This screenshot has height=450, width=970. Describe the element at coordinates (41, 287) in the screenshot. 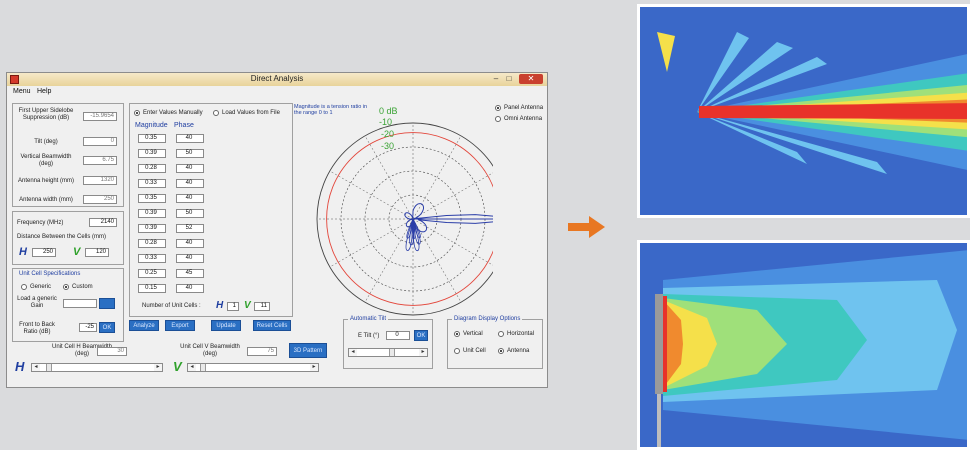

I see `generic-radio-label: Generic` at that location.